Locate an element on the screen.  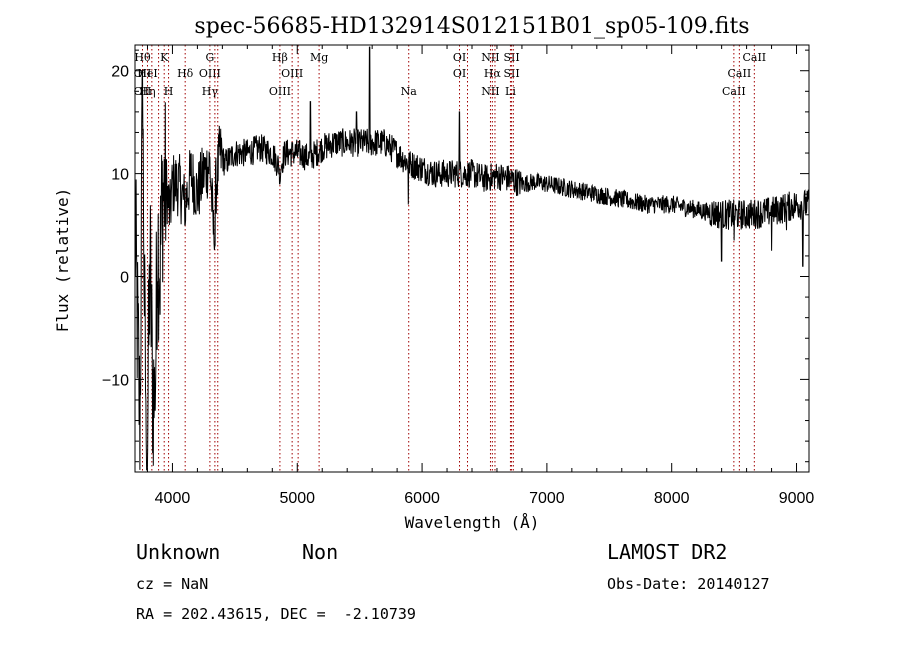
y-axis-label: Flux (relative) is located at coordinates (62, 260).